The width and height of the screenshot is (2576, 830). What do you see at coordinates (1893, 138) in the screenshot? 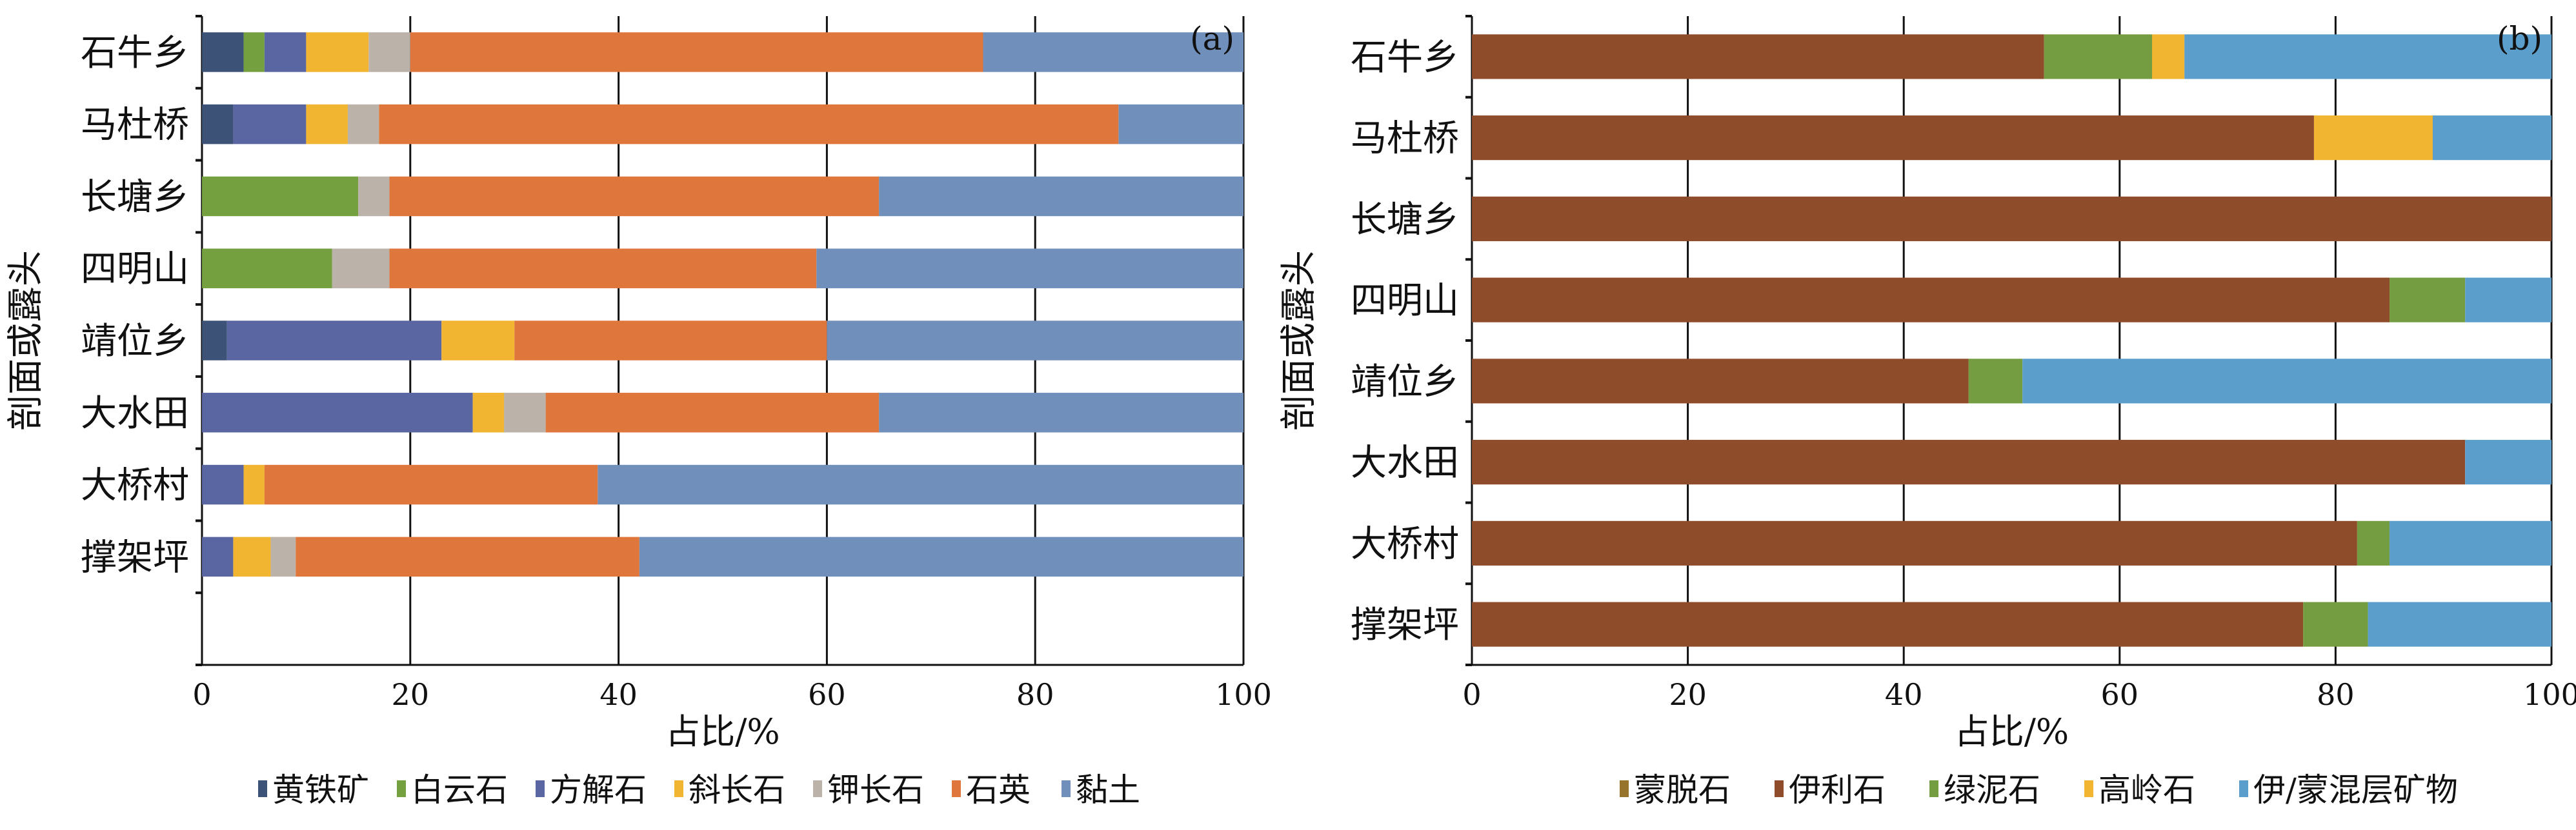
I see `bar-segment-马杜桥-伊利石` at bounding box center [1893, 138].